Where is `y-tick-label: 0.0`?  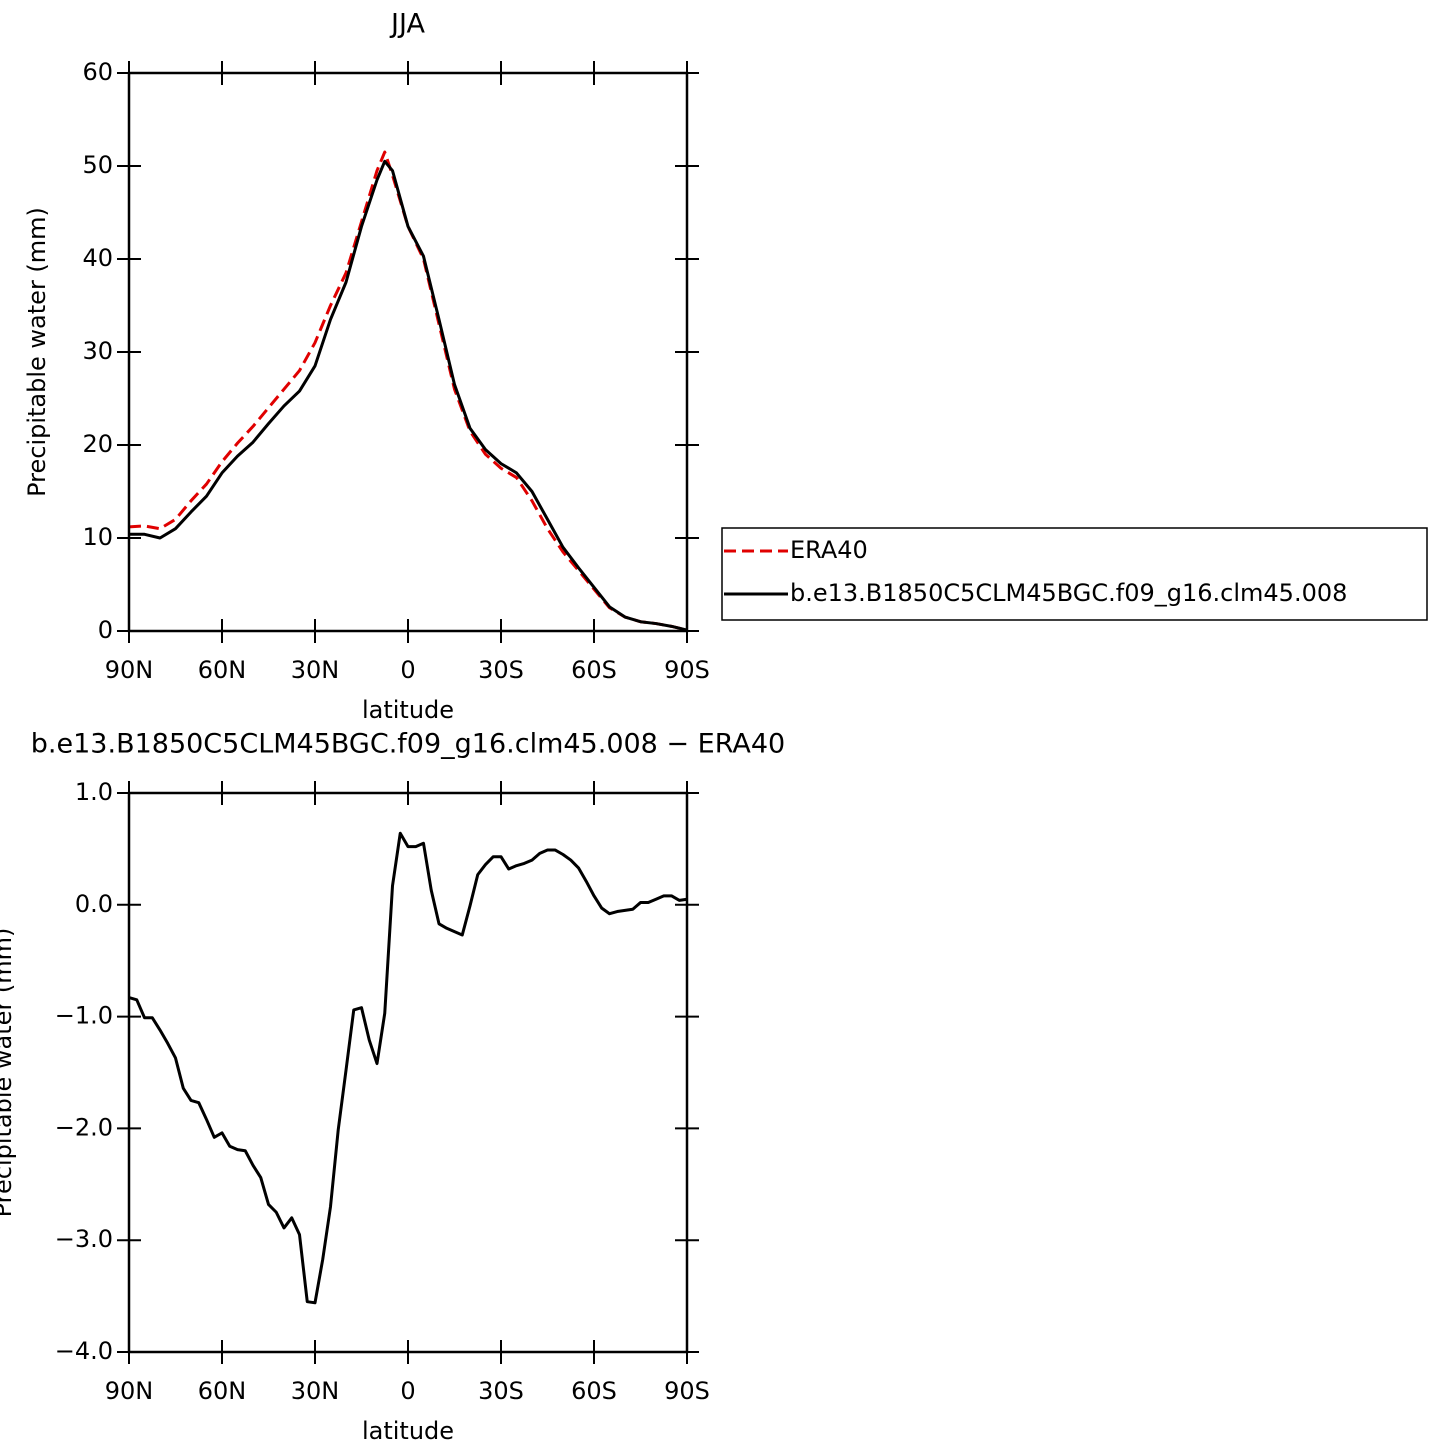 y-tick-label: 0.0 is located at coordinates (94, 904).